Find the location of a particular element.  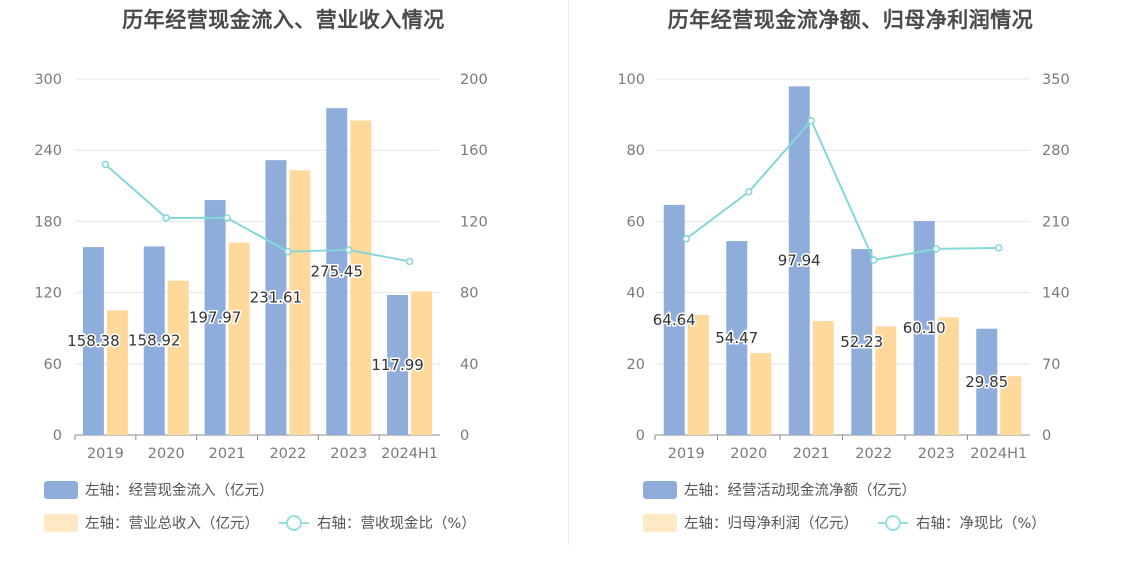

legend-item-cash-ratio: 右轴：营收现金比（%） is located at coordinates (377, 522).